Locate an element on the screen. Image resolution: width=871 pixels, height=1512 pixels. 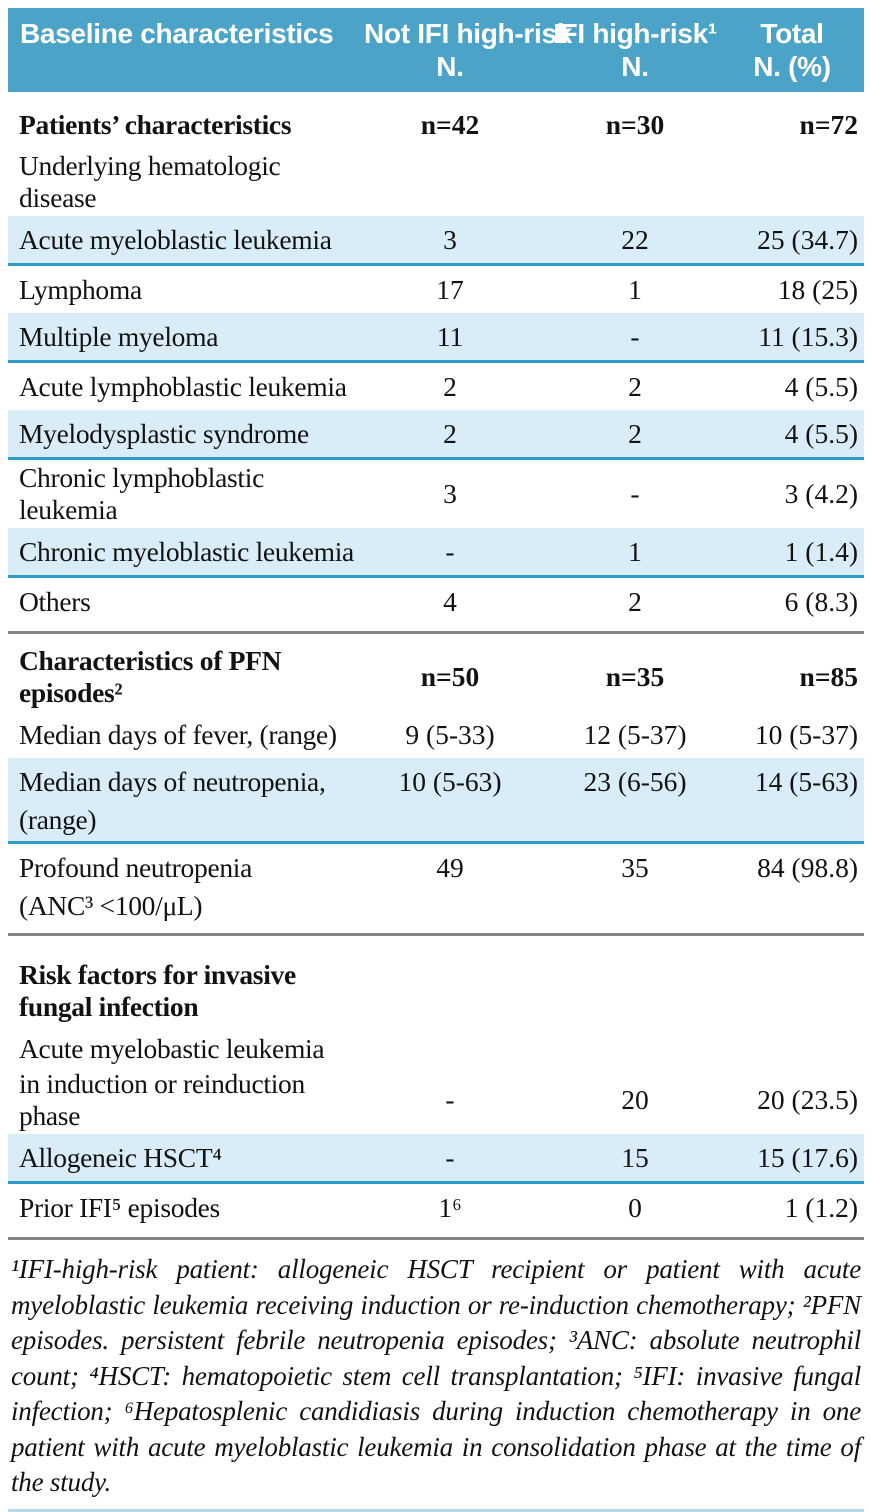
row-label: Median days of neutropenia, is located at coordinates (172, 781).